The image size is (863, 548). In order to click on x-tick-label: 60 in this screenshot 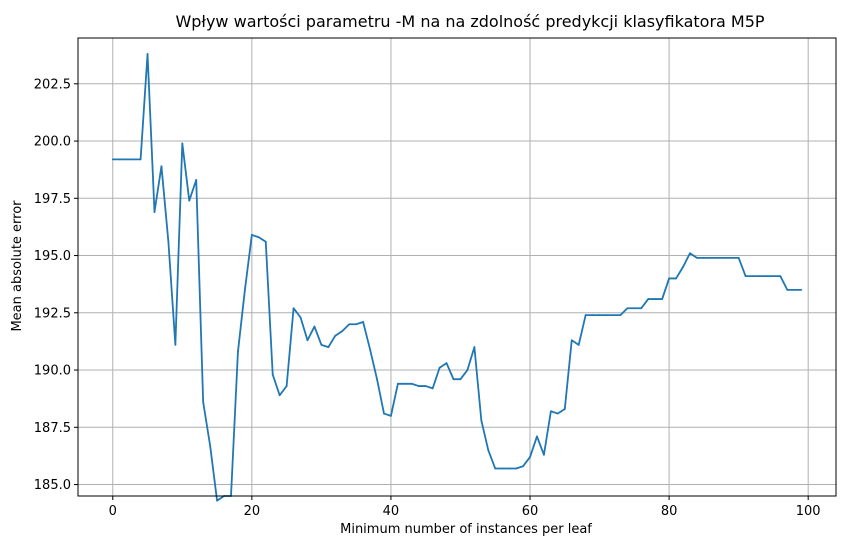, I will do `click(530, 511)`.